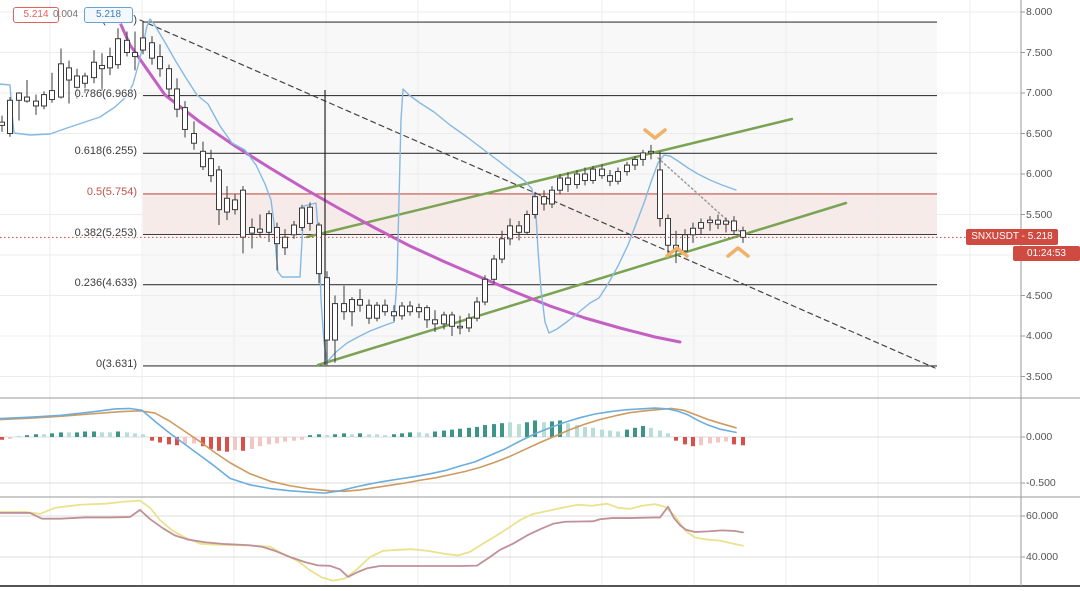 This screenshot has width=1080, height=591. I want to click on stoch-axis-label: 60.000, so click(1042, 516).